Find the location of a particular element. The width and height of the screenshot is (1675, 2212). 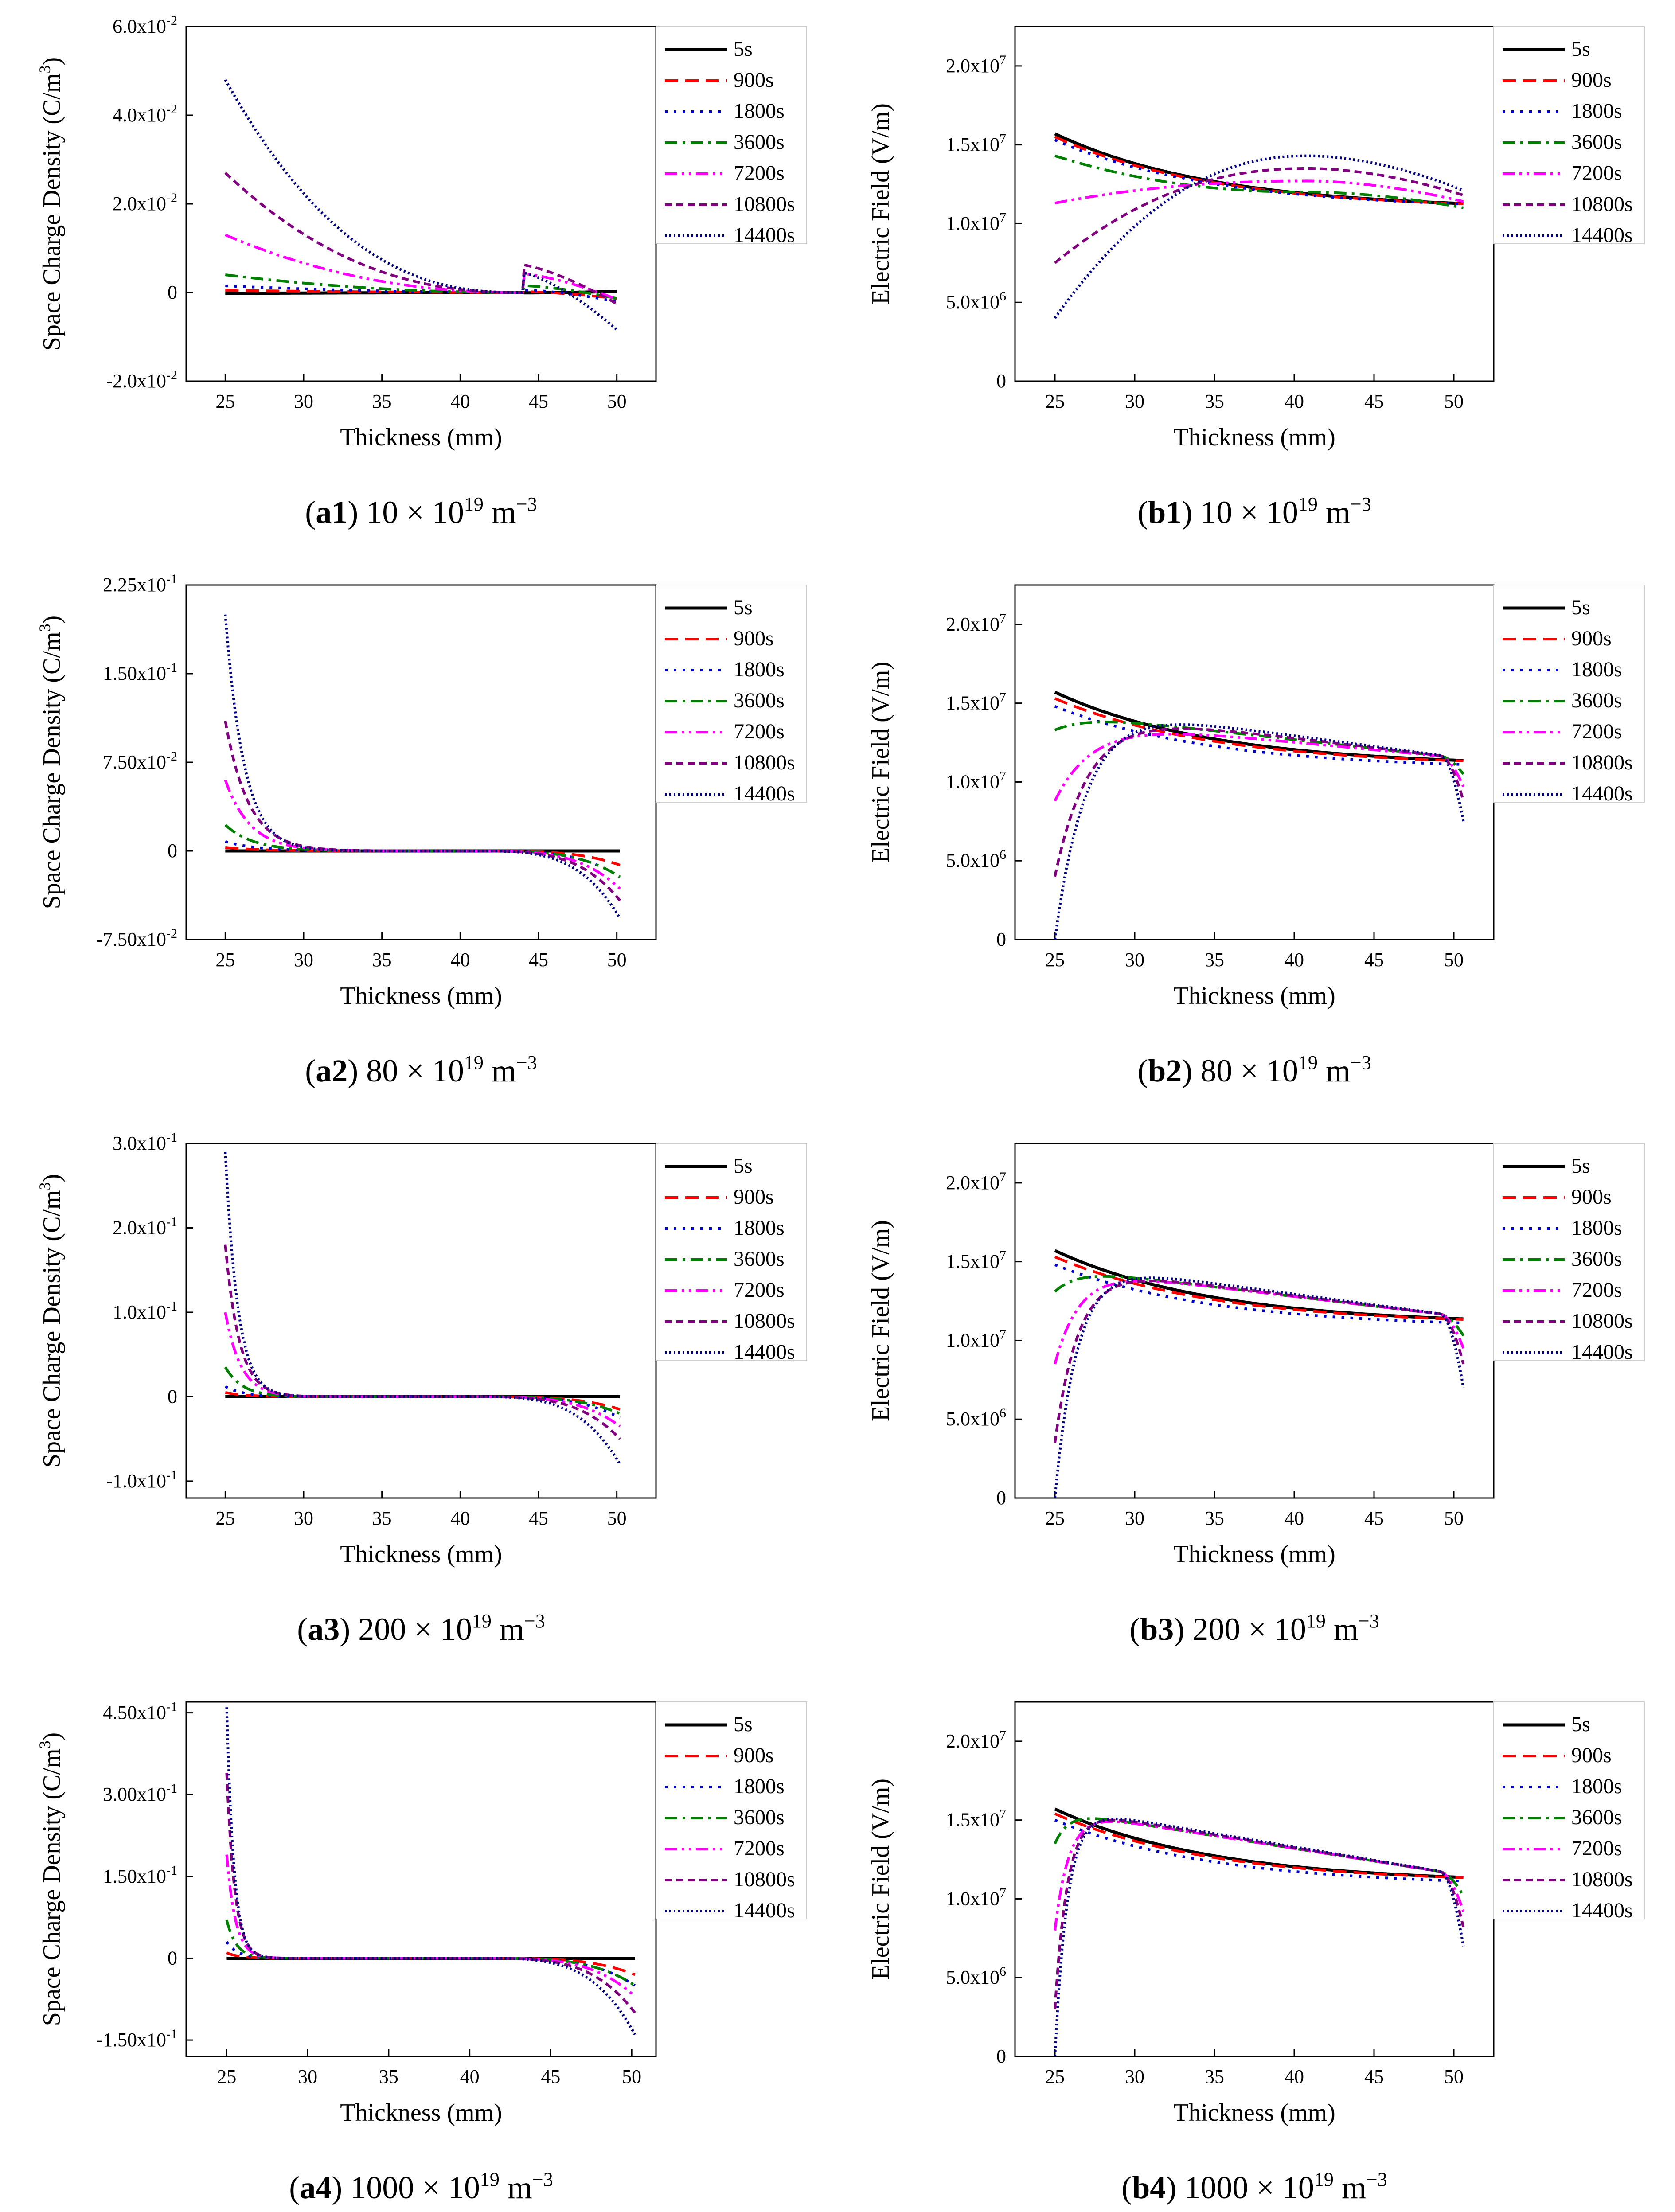

panel-caption: (b4) 1000 × 1019 m−3 is located at coordinates (1254, 2187).